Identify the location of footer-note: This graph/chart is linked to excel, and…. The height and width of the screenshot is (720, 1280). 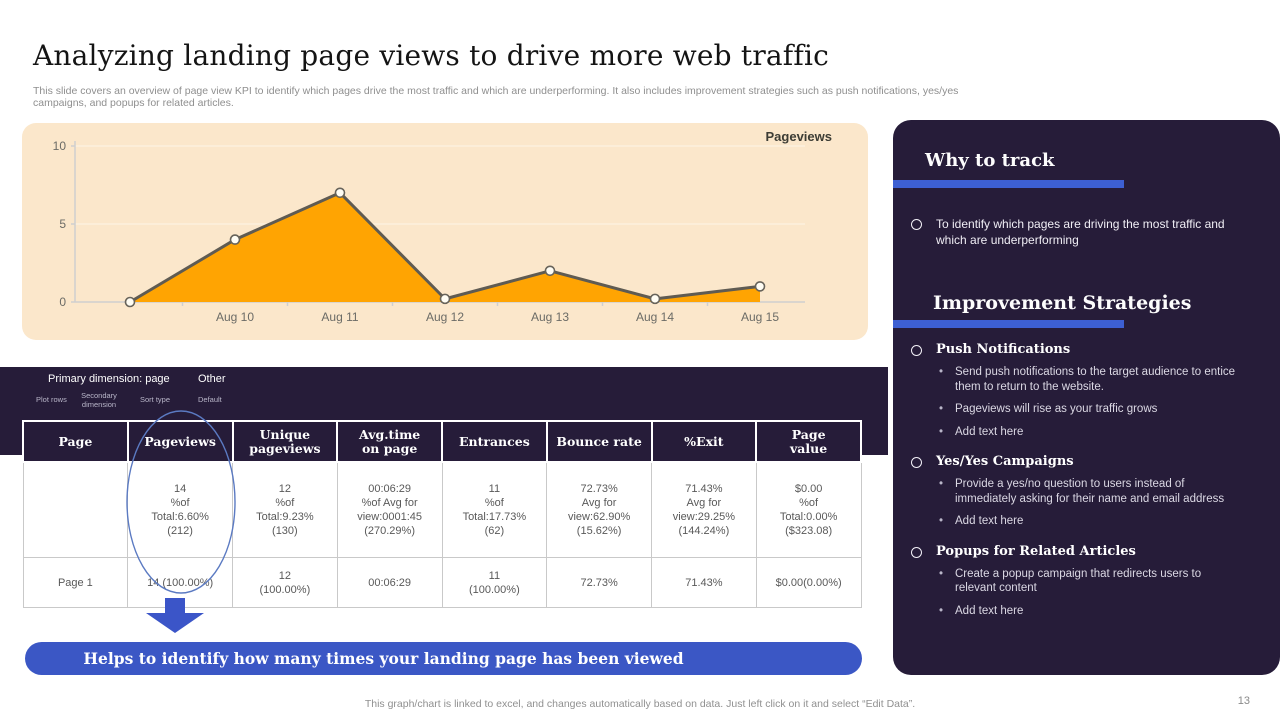
(640, 704).